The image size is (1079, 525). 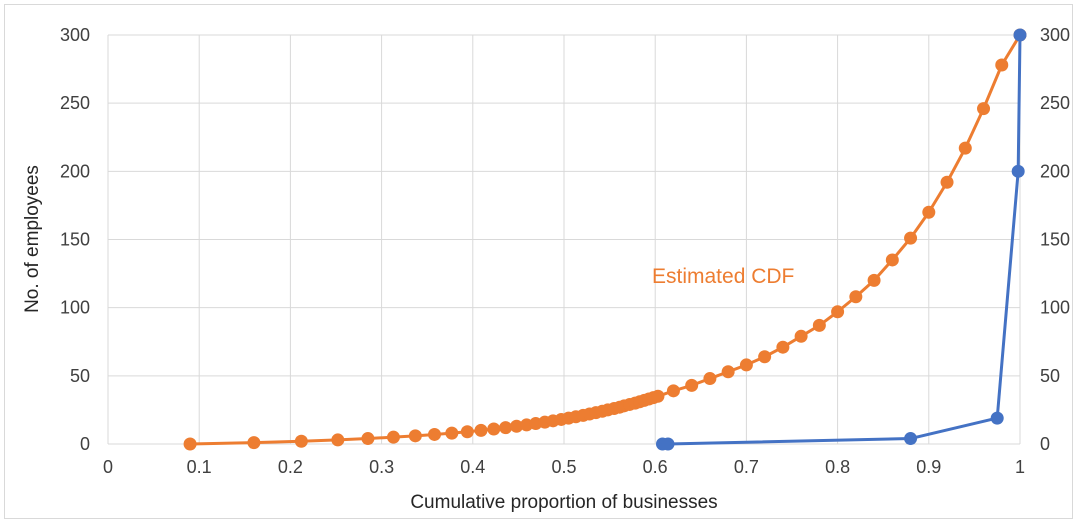 I want to click on x-tick-label: 0.5, so click(x=563, y=467).